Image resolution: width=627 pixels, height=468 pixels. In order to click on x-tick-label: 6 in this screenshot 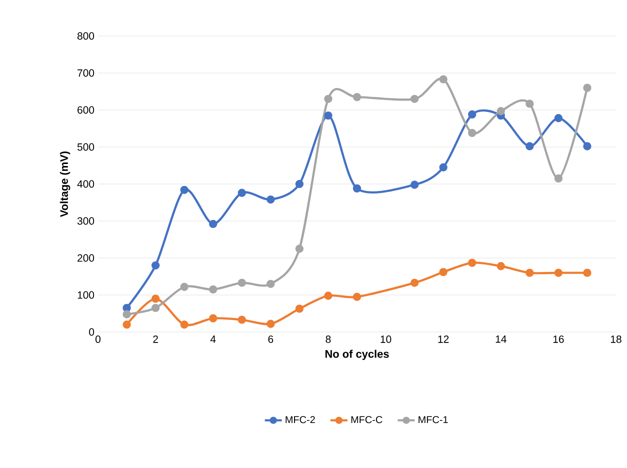, I will do `click(271, 339)`.